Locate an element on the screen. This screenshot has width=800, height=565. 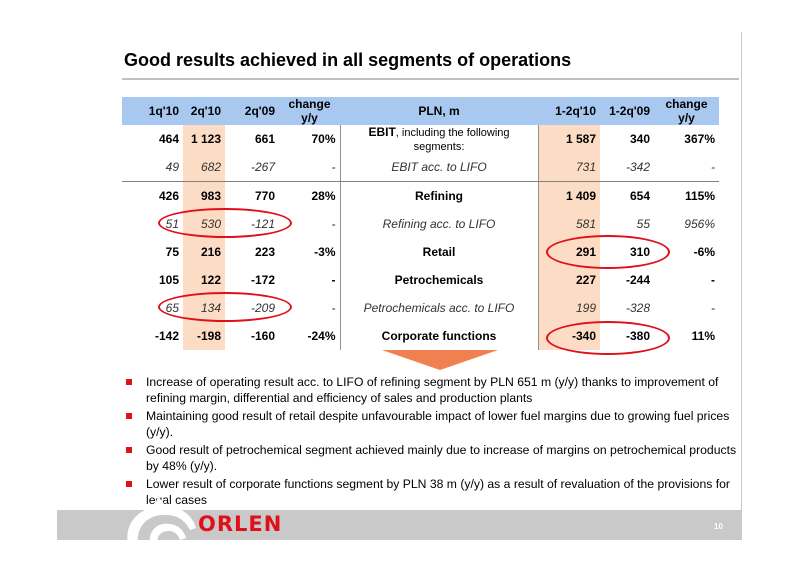
table-cell: -198 is located at coordinates (204, 336).